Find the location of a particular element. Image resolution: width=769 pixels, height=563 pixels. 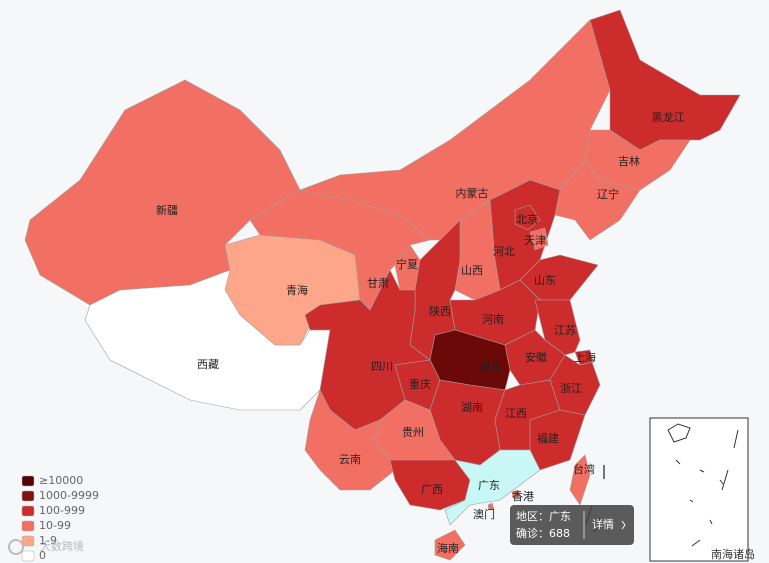

province-label: 青海 is located at coordinates (297, 290).